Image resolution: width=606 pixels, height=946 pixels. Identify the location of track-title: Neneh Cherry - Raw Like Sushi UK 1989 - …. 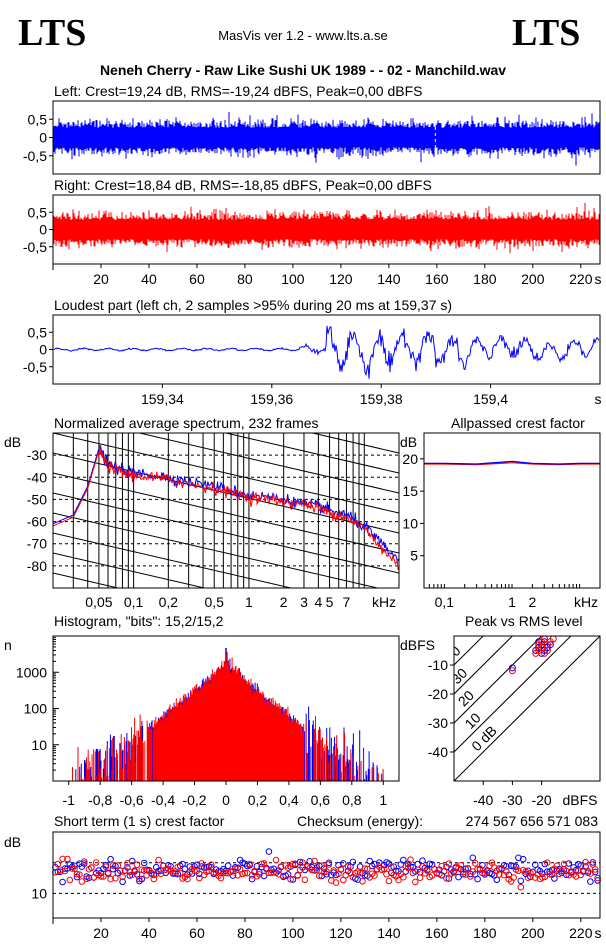
(303, 70).